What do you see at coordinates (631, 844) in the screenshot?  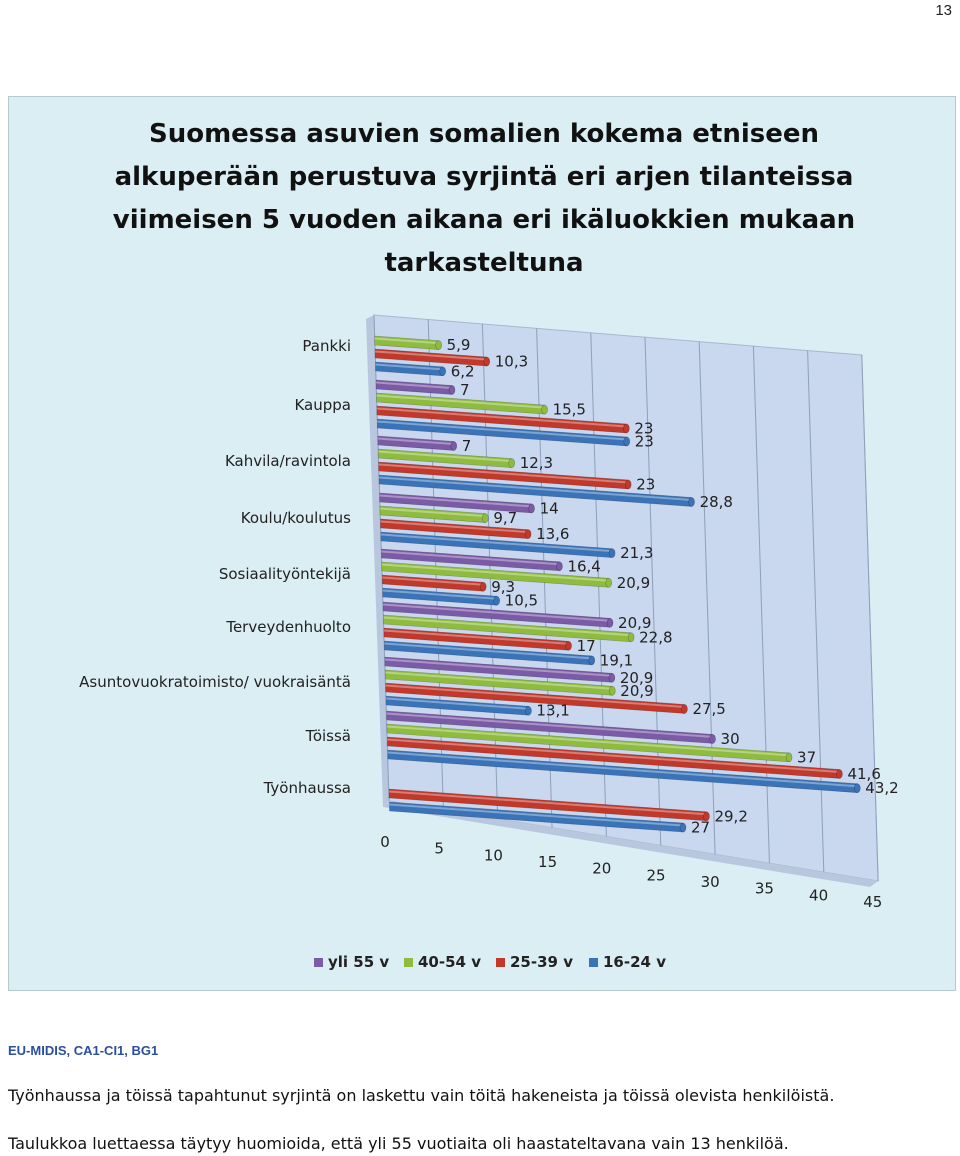 I see `plot-floor` at bounding box center [631, 844].